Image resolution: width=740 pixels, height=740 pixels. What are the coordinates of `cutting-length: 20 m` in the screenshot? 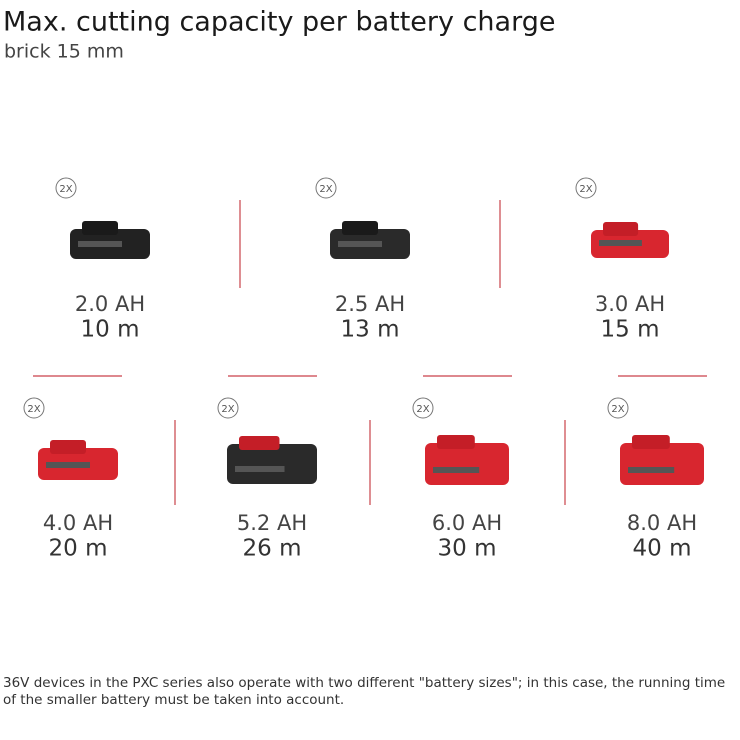 It's located at (78, 549).